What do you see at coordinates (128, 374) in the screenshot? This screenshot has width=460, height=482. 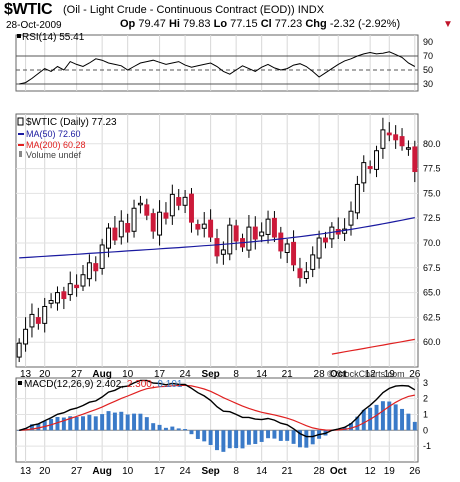 I see `x-tick-label: 10` at bounding box center [128, 374].